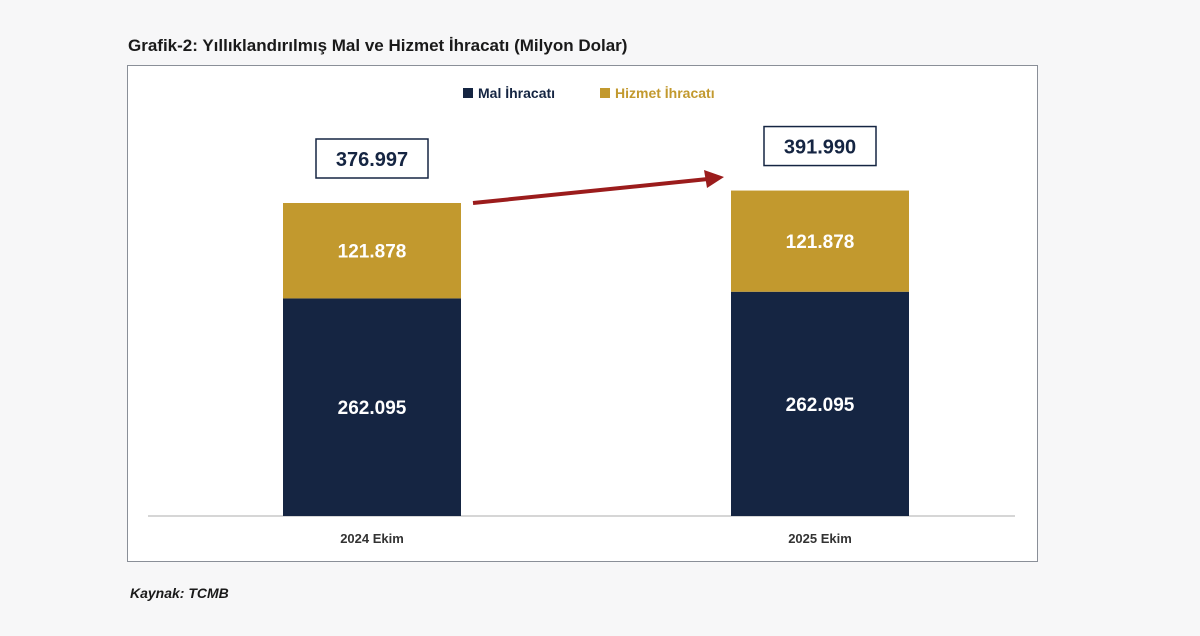 The width and height of the screenshot is (1200, 636). Describe the element at coordinates (179, 593) in the screenshot. I see `source-note: Kaynak: TCMB` at that location.